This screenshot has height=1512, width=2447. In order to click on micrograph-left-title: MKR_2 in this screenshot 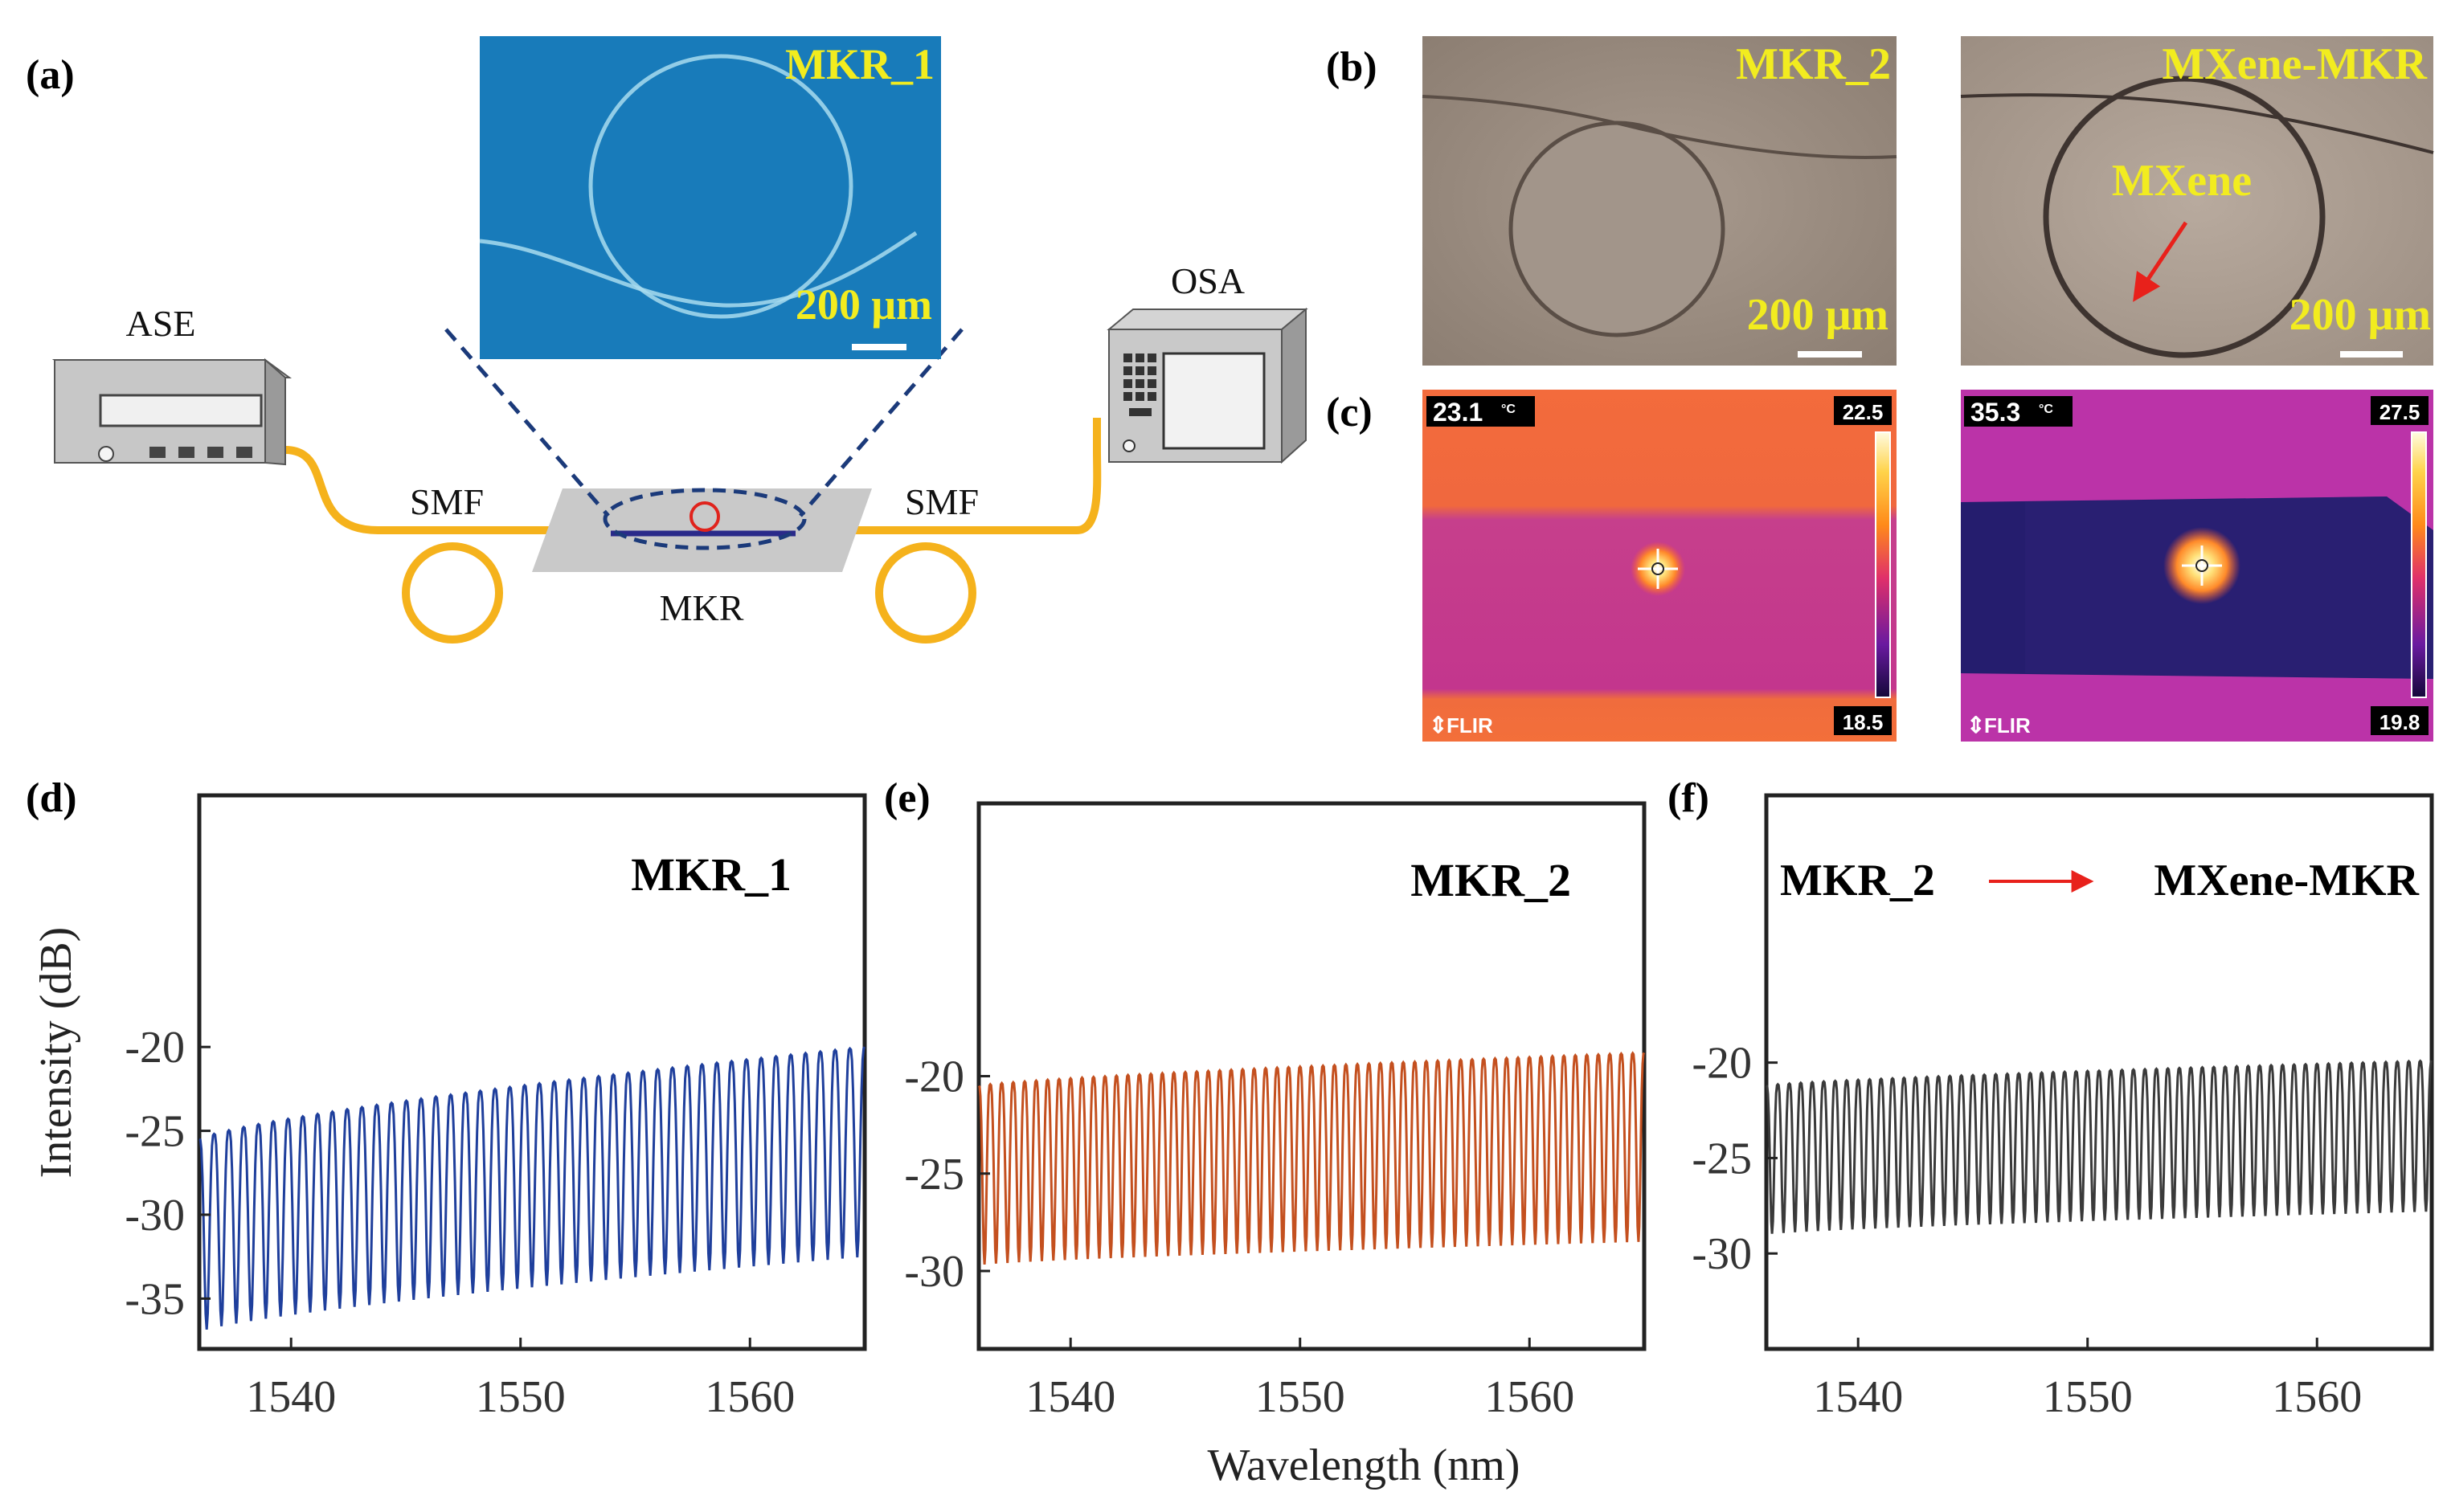, I will do `click(1813, 64)`.